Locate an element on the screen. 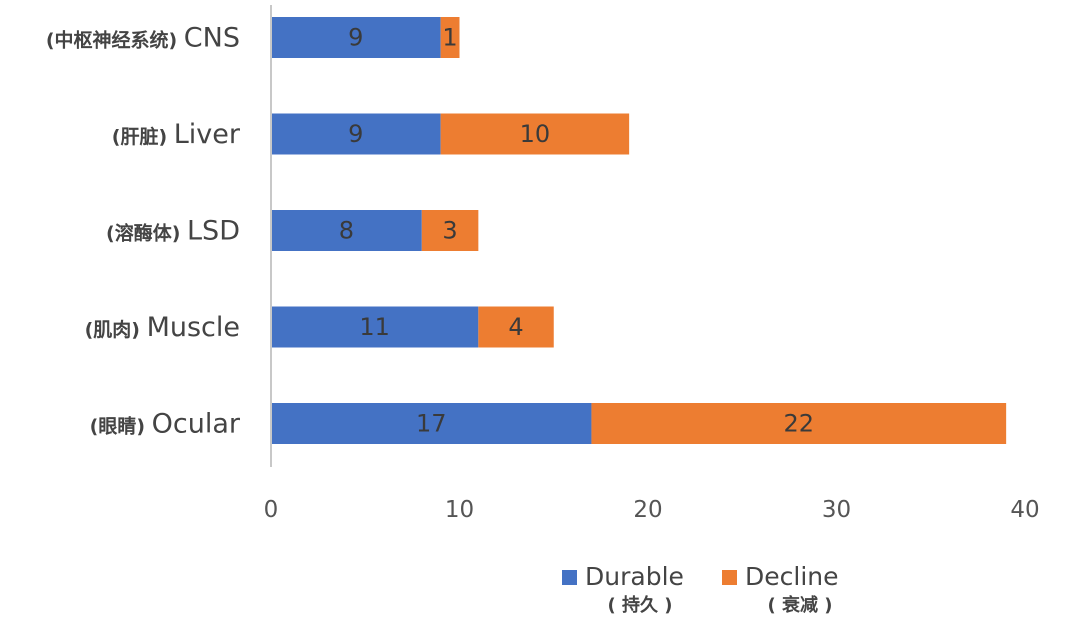 The image size is (1080, 630). data-label-decline-liver: 10 is located at coordinates (535, 134).